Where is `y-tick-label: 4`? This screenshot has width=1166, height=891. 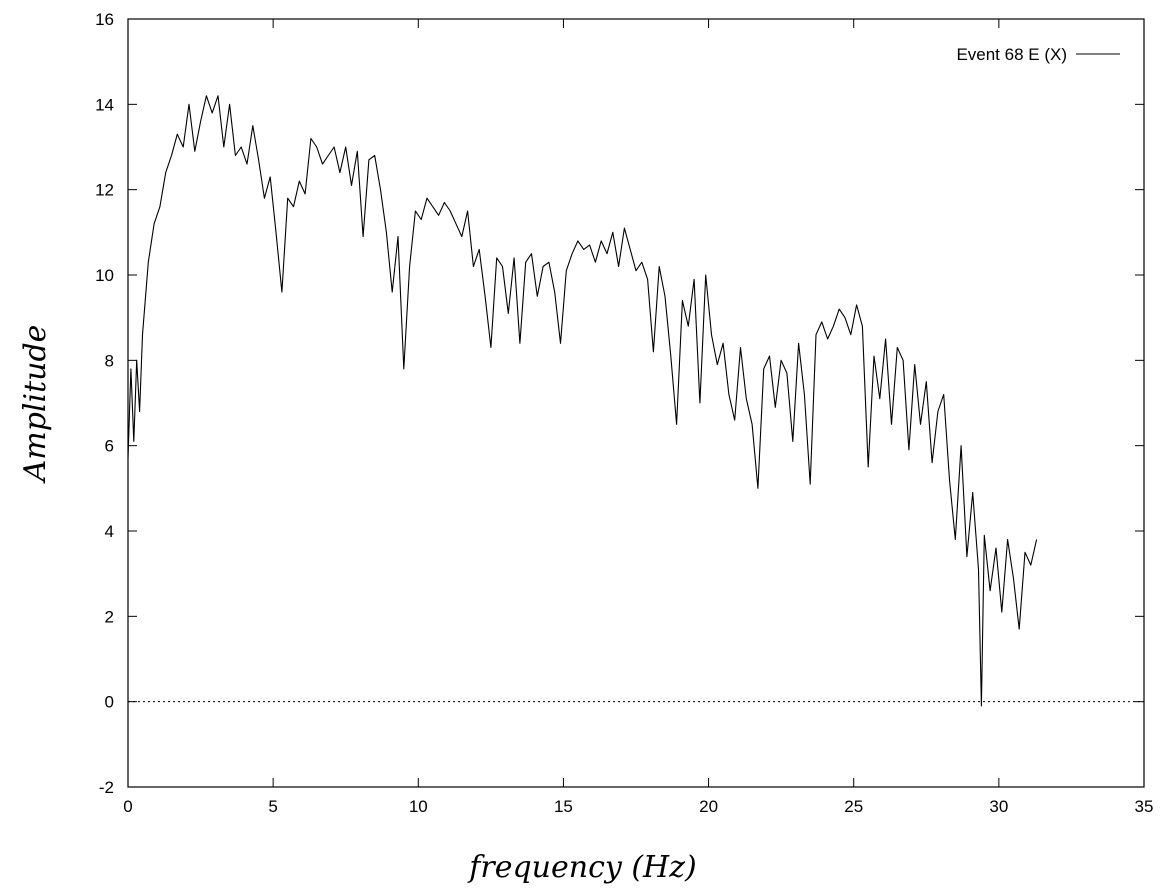 y-tick-label: 4 is located at coordinates (109, 531).